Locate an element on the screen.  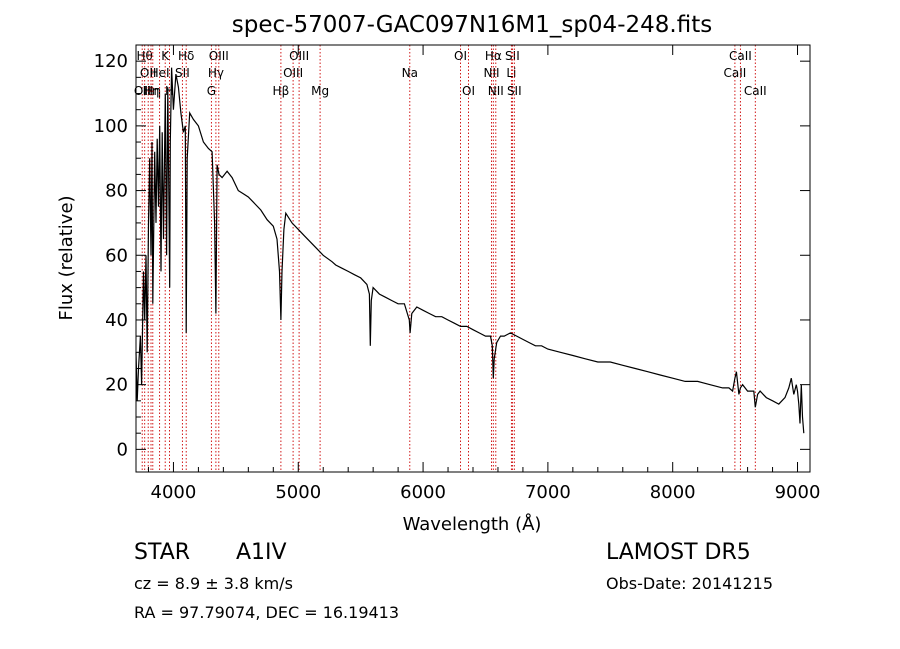
y-tick-label: 80 is located at coordinates (116, 191).